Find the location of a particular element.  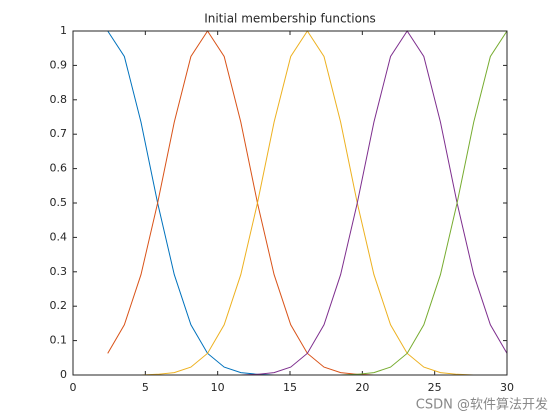

y-tick-label: 0.3 is located at coordinates (59, 271).